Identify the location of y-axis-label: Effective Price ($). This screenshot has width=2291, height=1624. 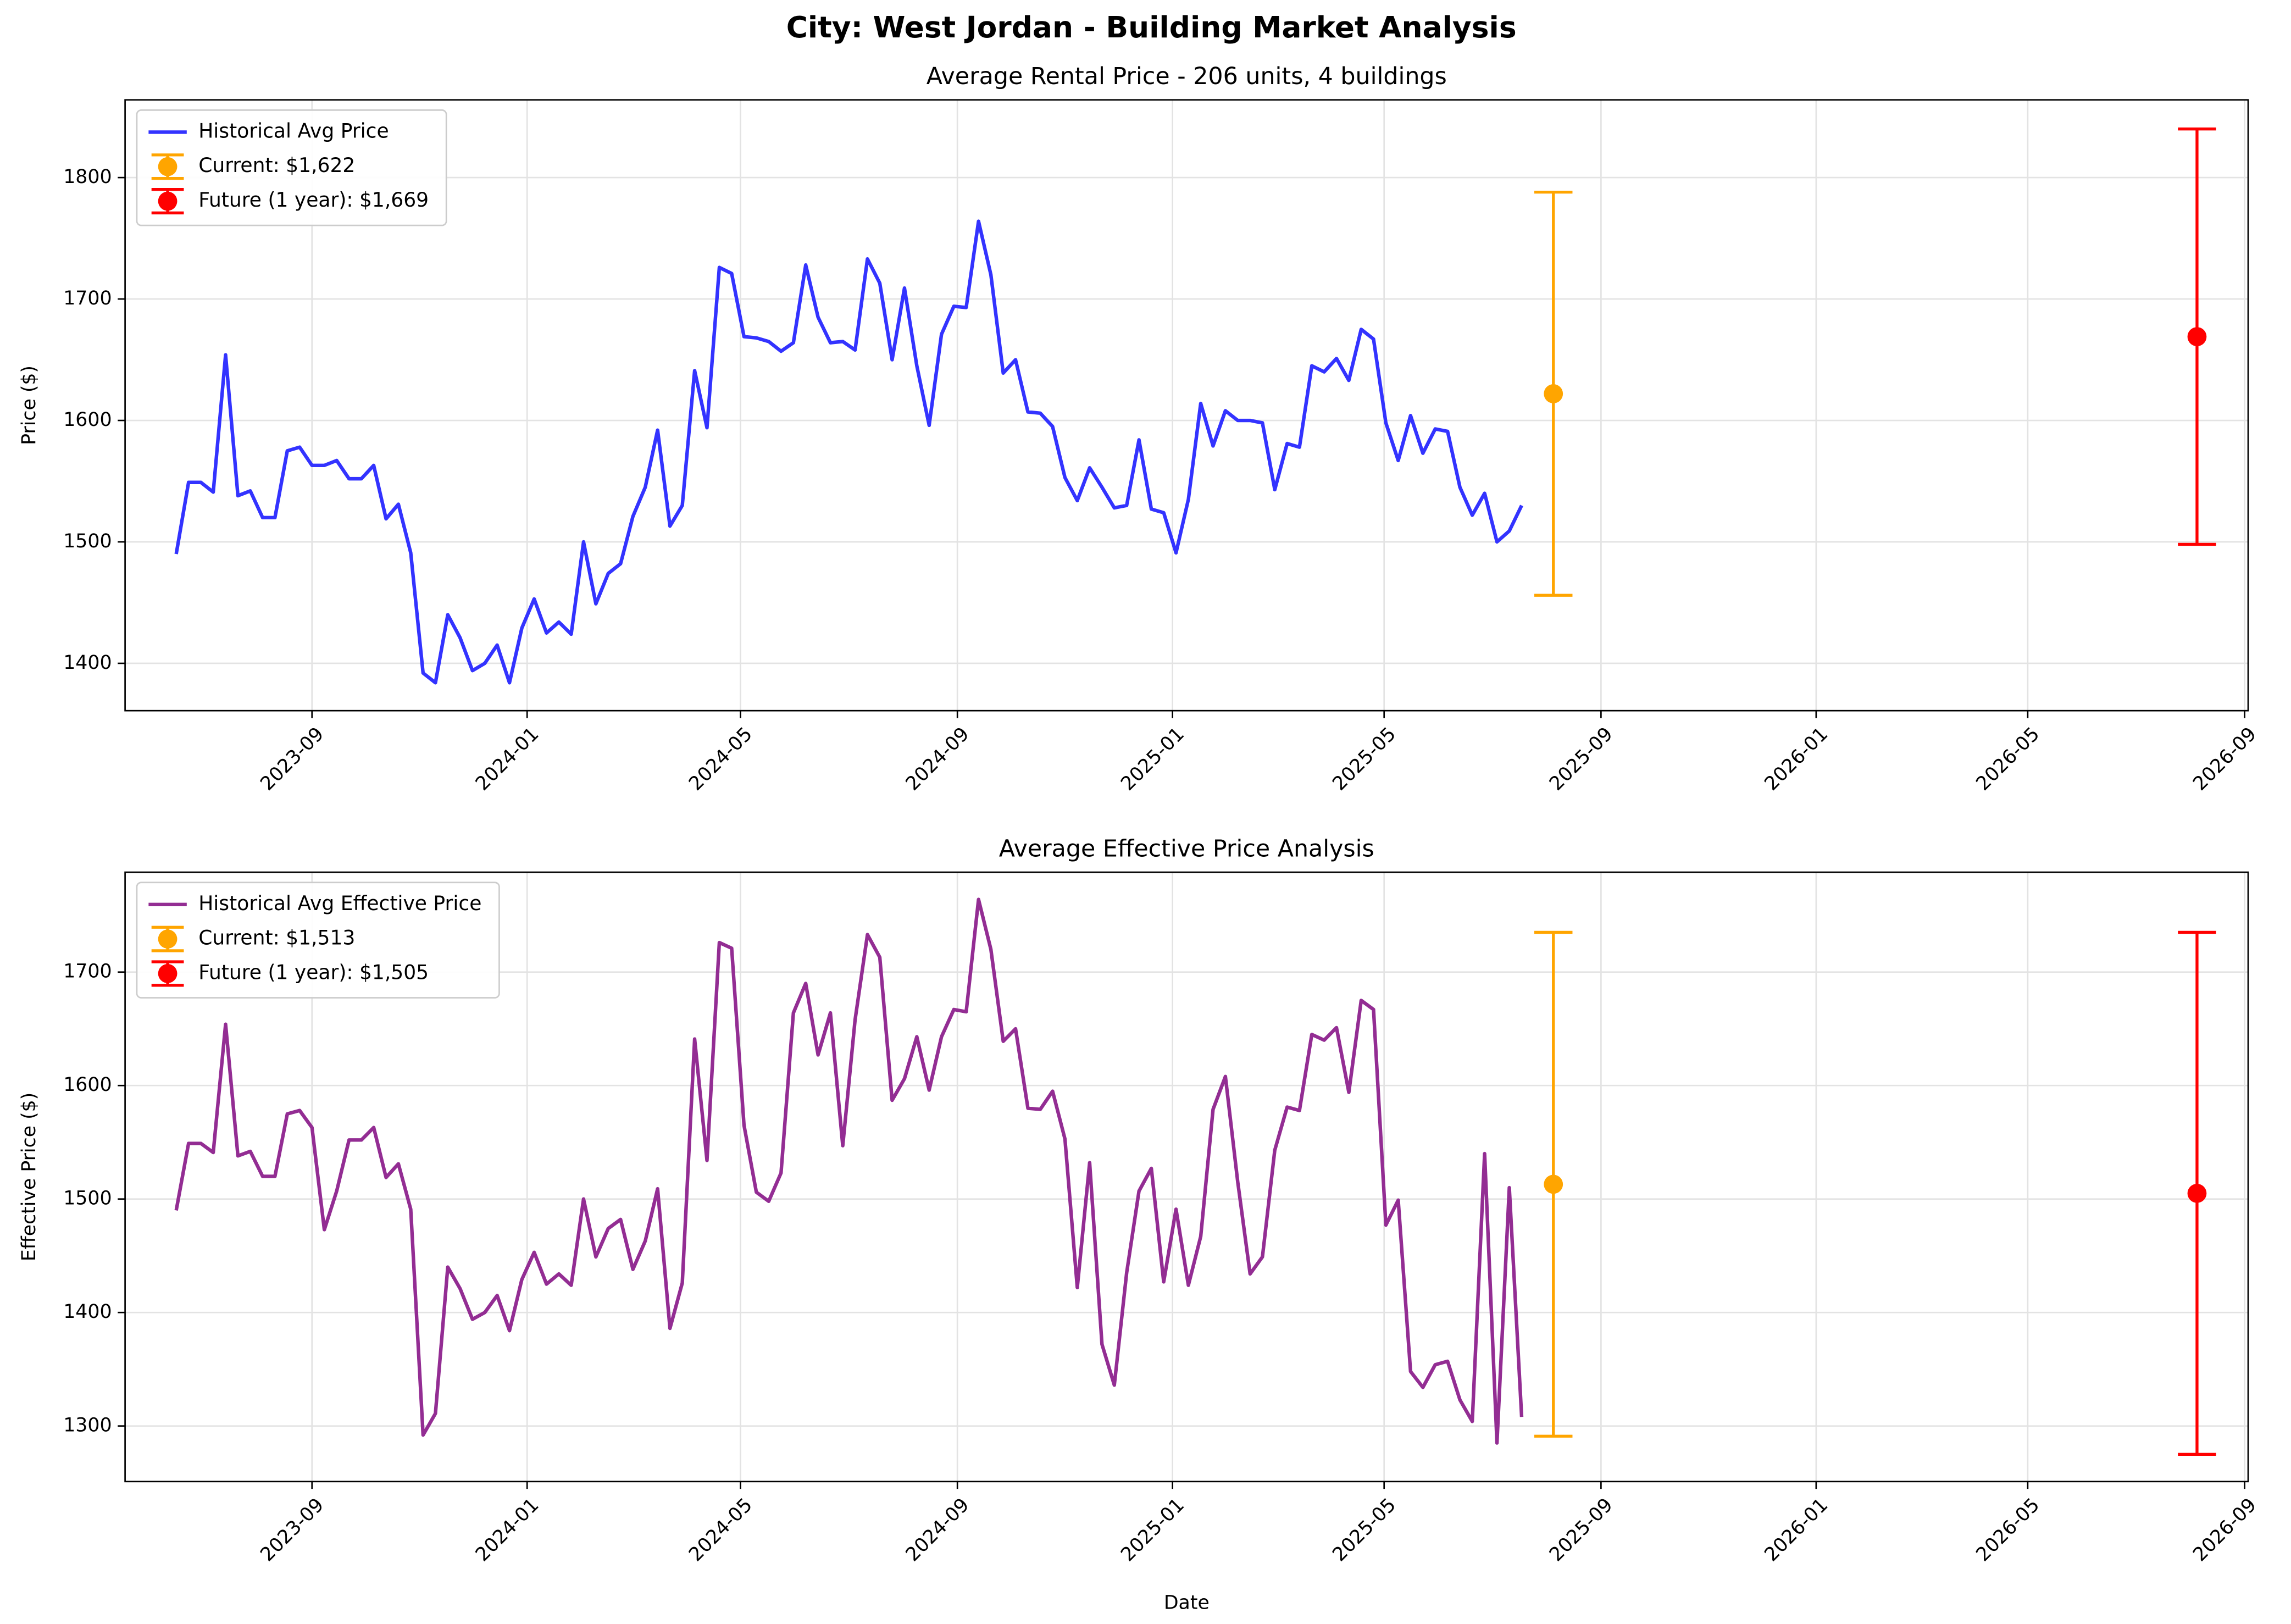
(29, 1177).